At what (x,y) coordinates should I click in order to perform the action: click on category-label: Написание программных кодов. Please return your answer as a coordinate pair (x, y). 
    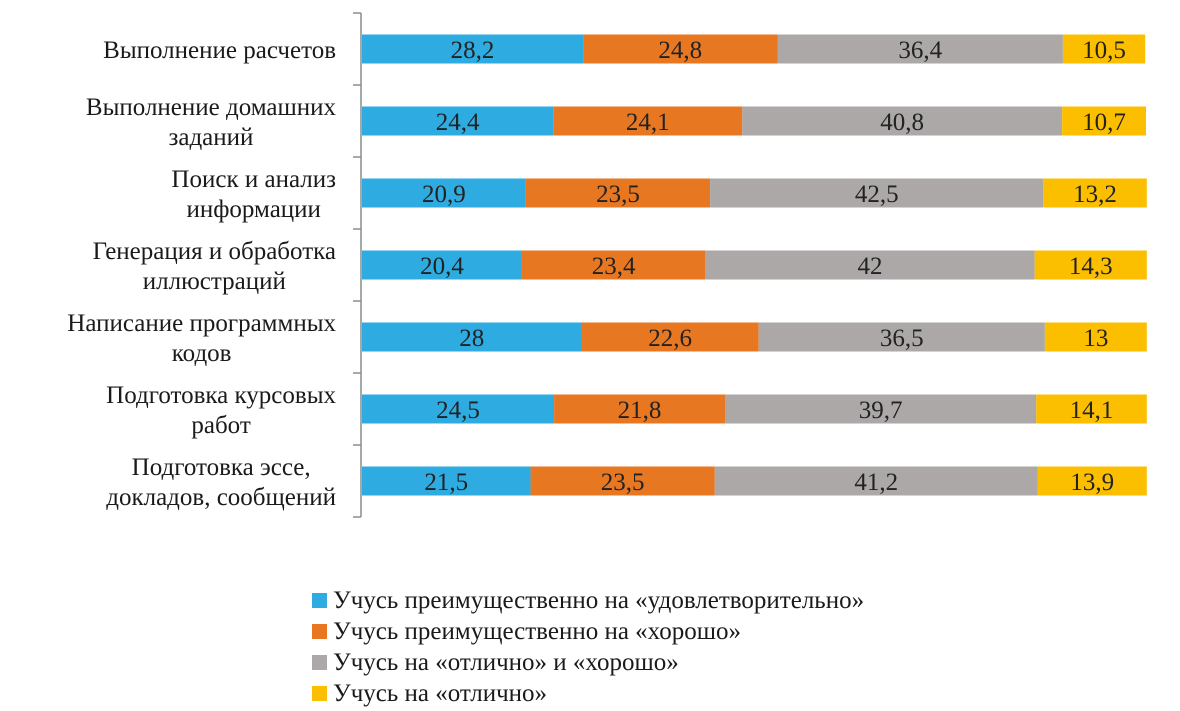
    Looking at the image, I should click on (201, 338).